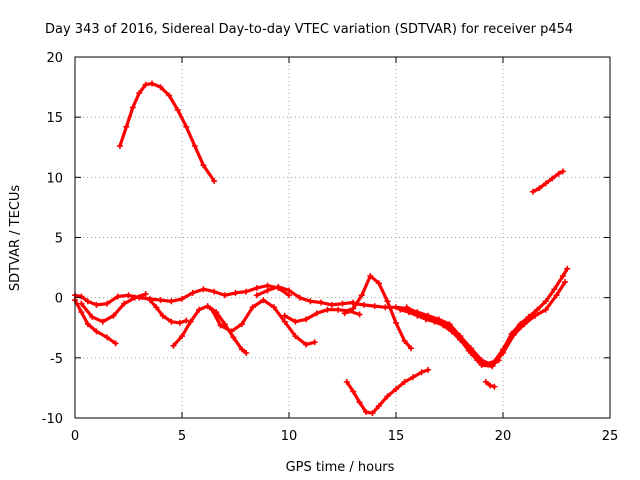 This screenshot has width=640, height=480. Describe the element at coordinates (182, 436) in the screenshot. I see `x-tick-label: 5` at that location.